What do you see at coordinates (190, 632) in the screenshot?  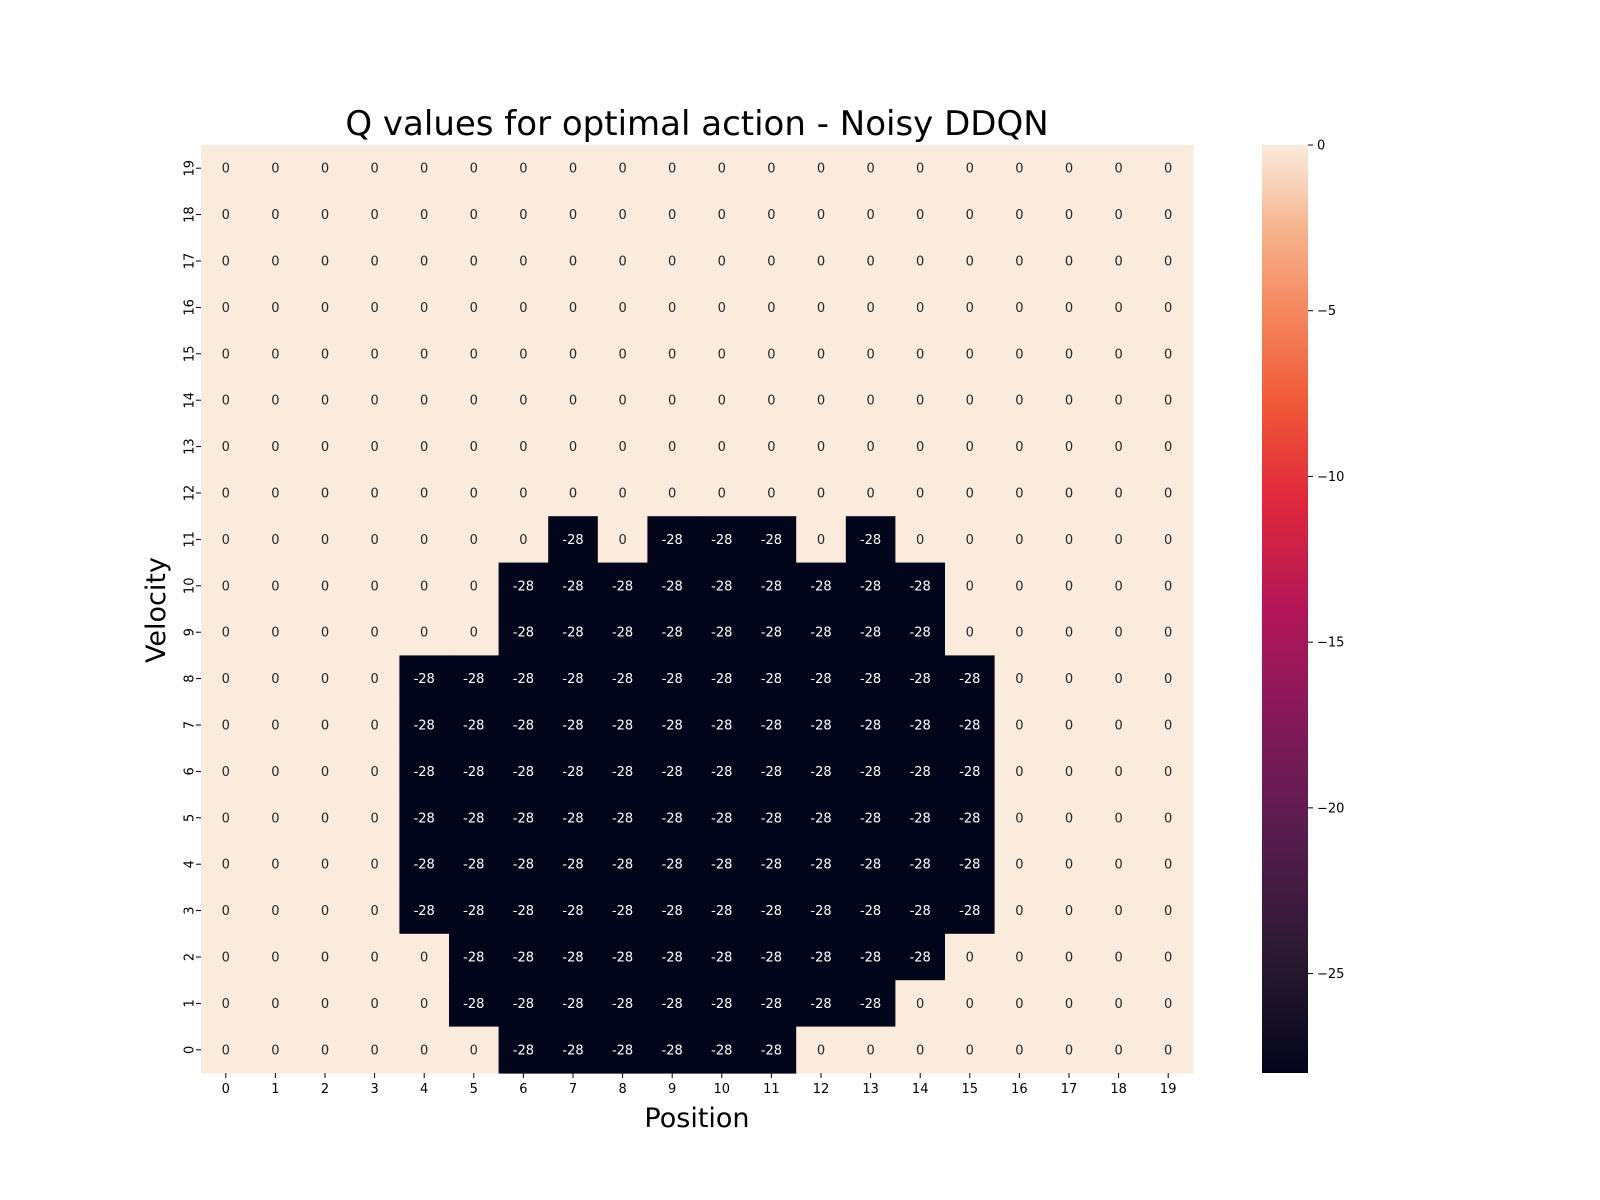 I see `y-tick-label: 9` at bounding box center [190, 632].